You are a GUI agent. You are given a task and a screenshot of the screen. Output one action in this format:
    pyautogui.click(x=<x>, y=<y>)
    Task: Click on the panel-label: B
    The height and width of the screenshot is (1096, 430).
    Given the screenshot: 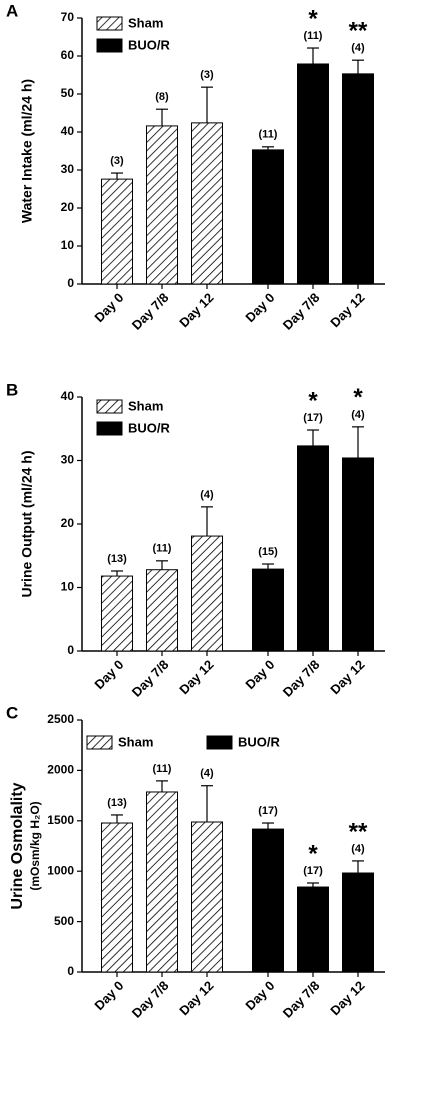 What is the action you would take?
    pyautogui.click(x=12, y=389)
    